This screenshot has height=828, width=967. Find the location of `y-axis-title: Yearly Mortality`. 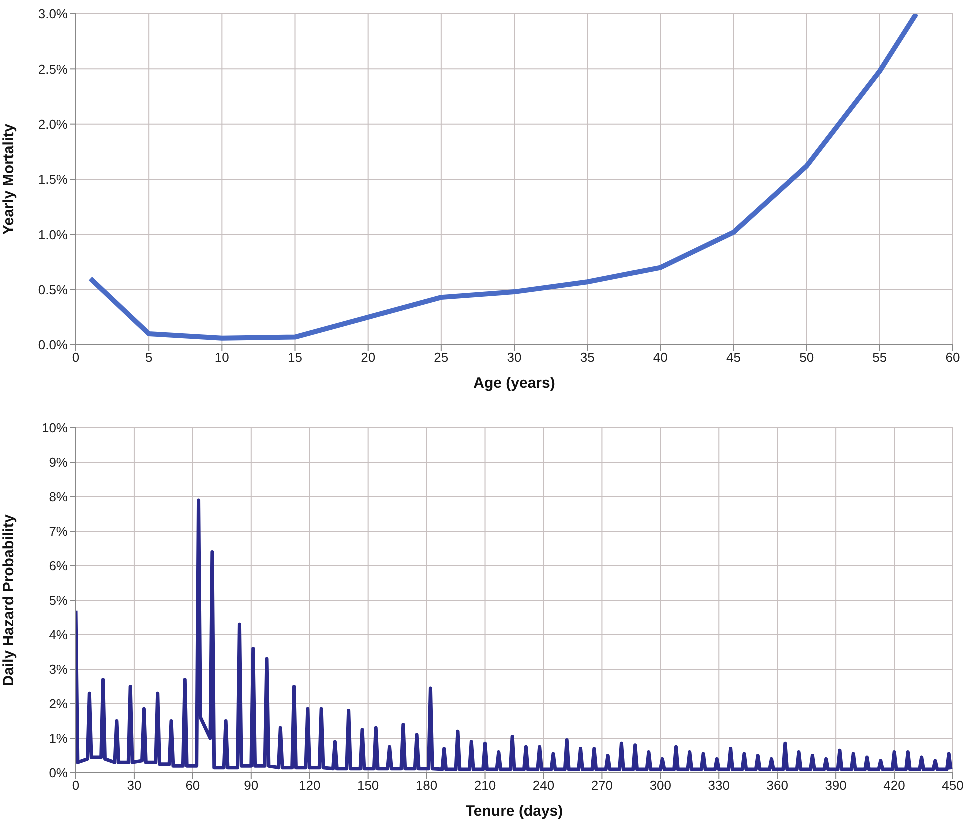

y-axis-title: Yearly Mortality is located at coordinates (9, 179).